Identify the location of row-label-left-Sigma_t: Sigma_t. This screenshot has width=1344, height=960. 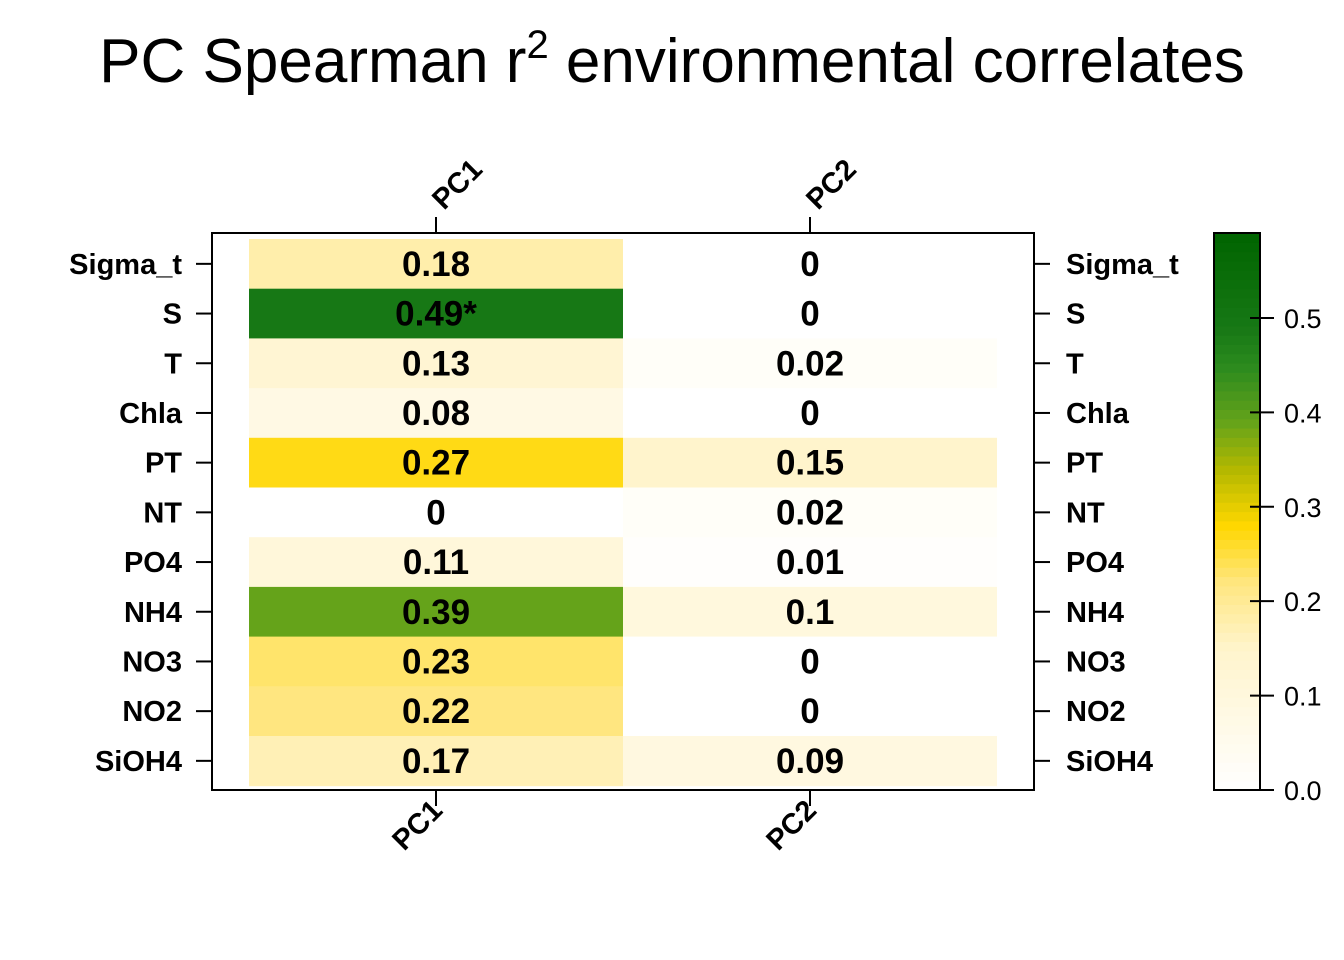
(125, 265).